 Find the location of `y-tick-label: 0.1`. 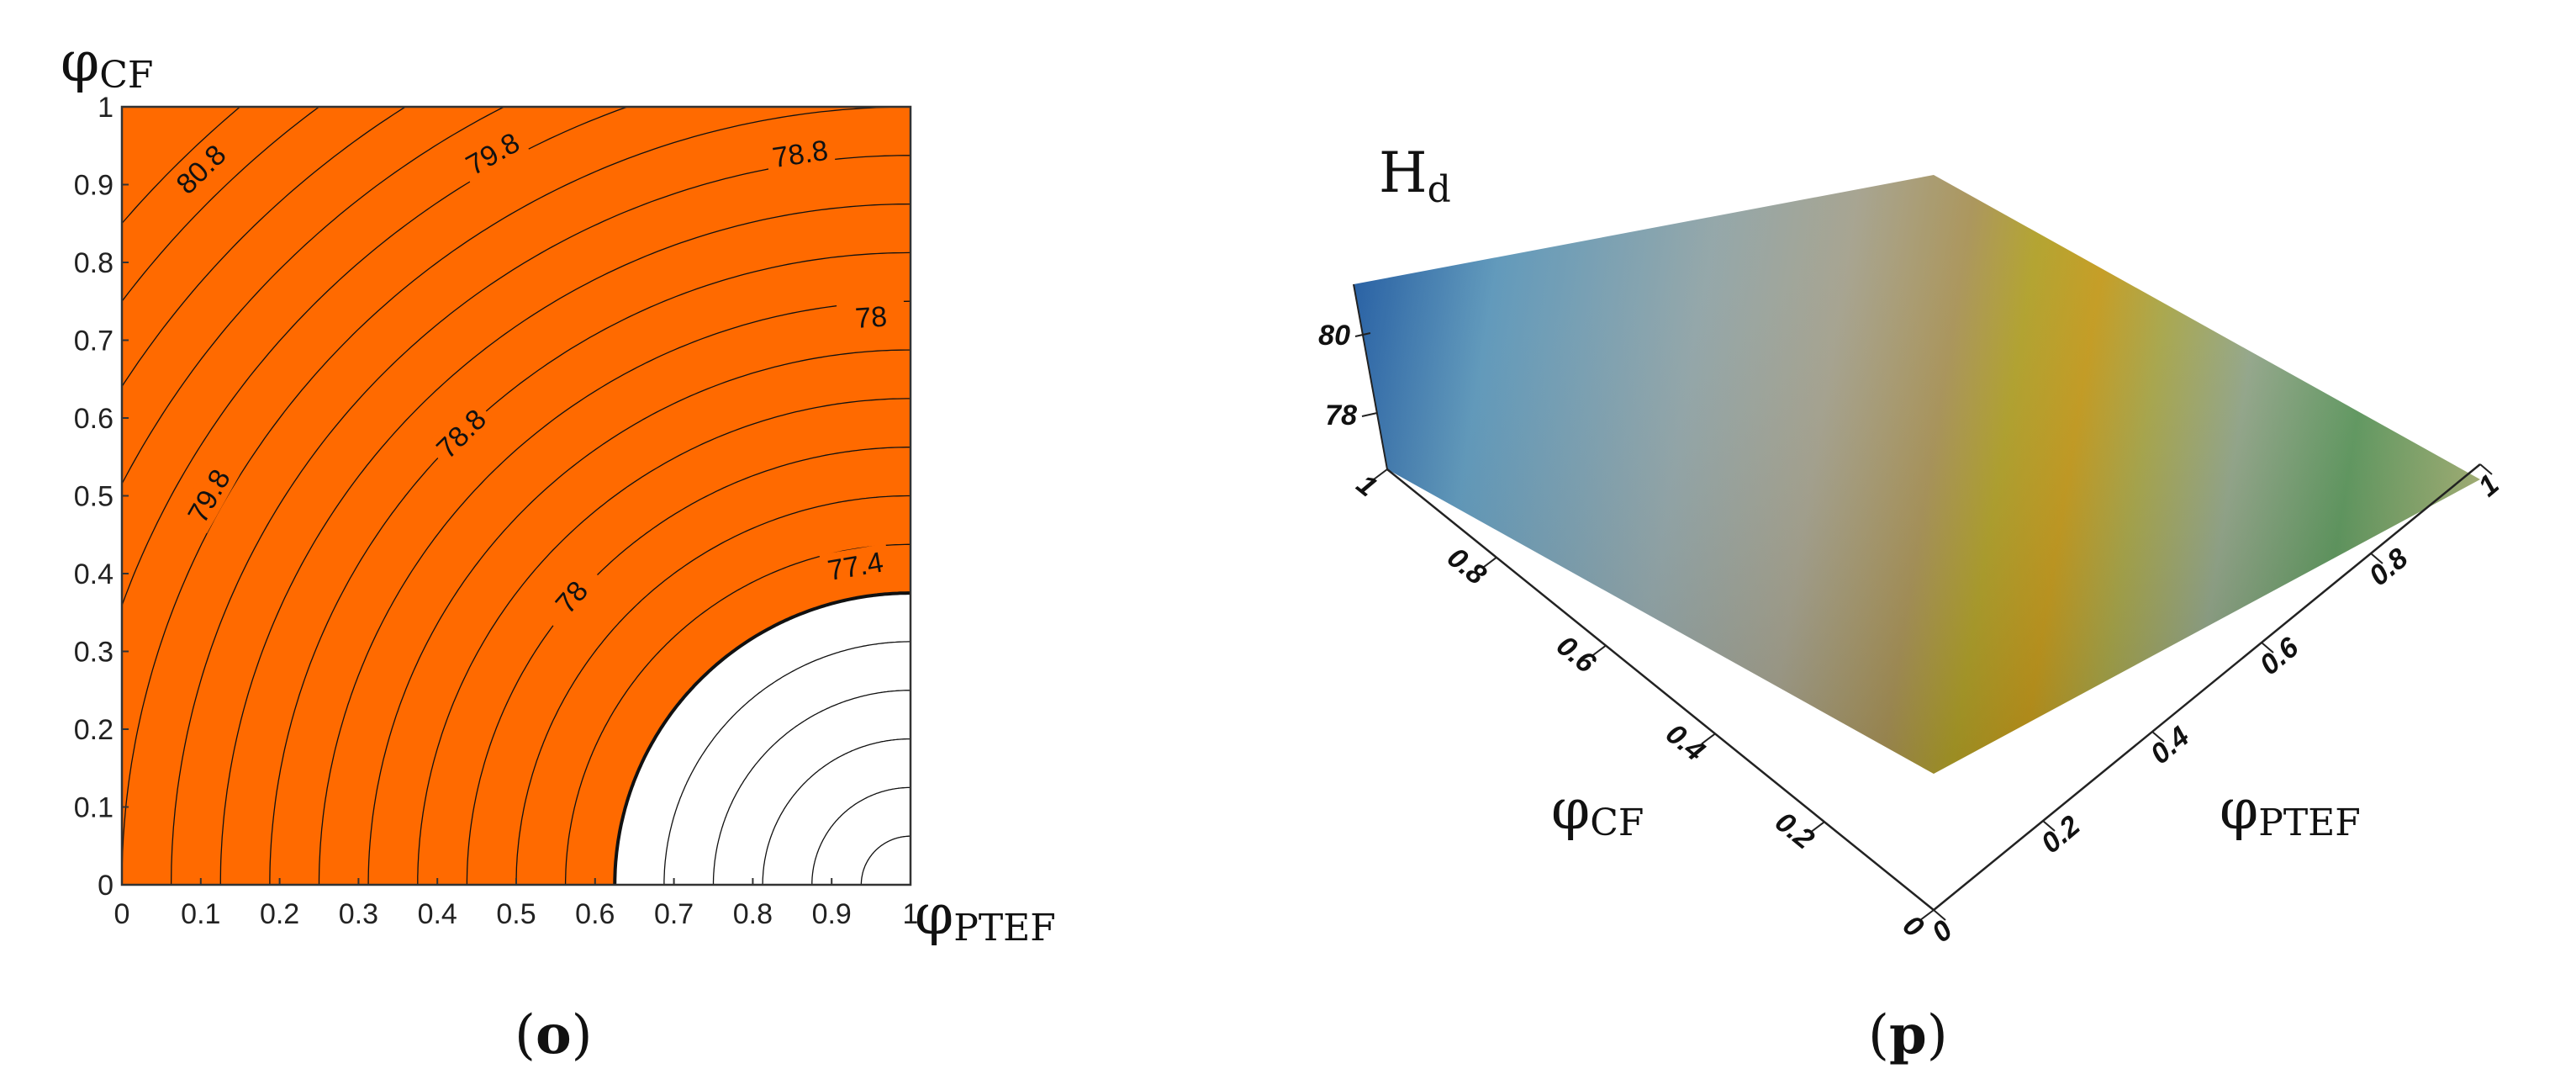

y-tick-label: 0.1 is located at coordinates (93, 808).